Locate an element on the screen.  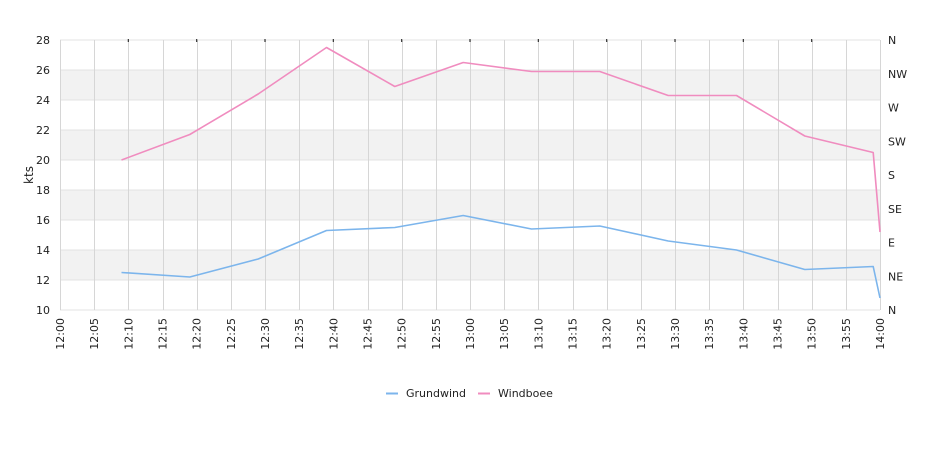
y2-tick-label: E is located at coordinates (891, 243).